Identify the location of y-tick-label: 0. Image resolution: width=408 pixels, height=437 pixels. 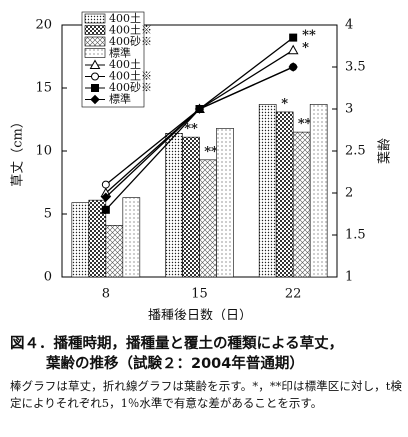
(48, 277).